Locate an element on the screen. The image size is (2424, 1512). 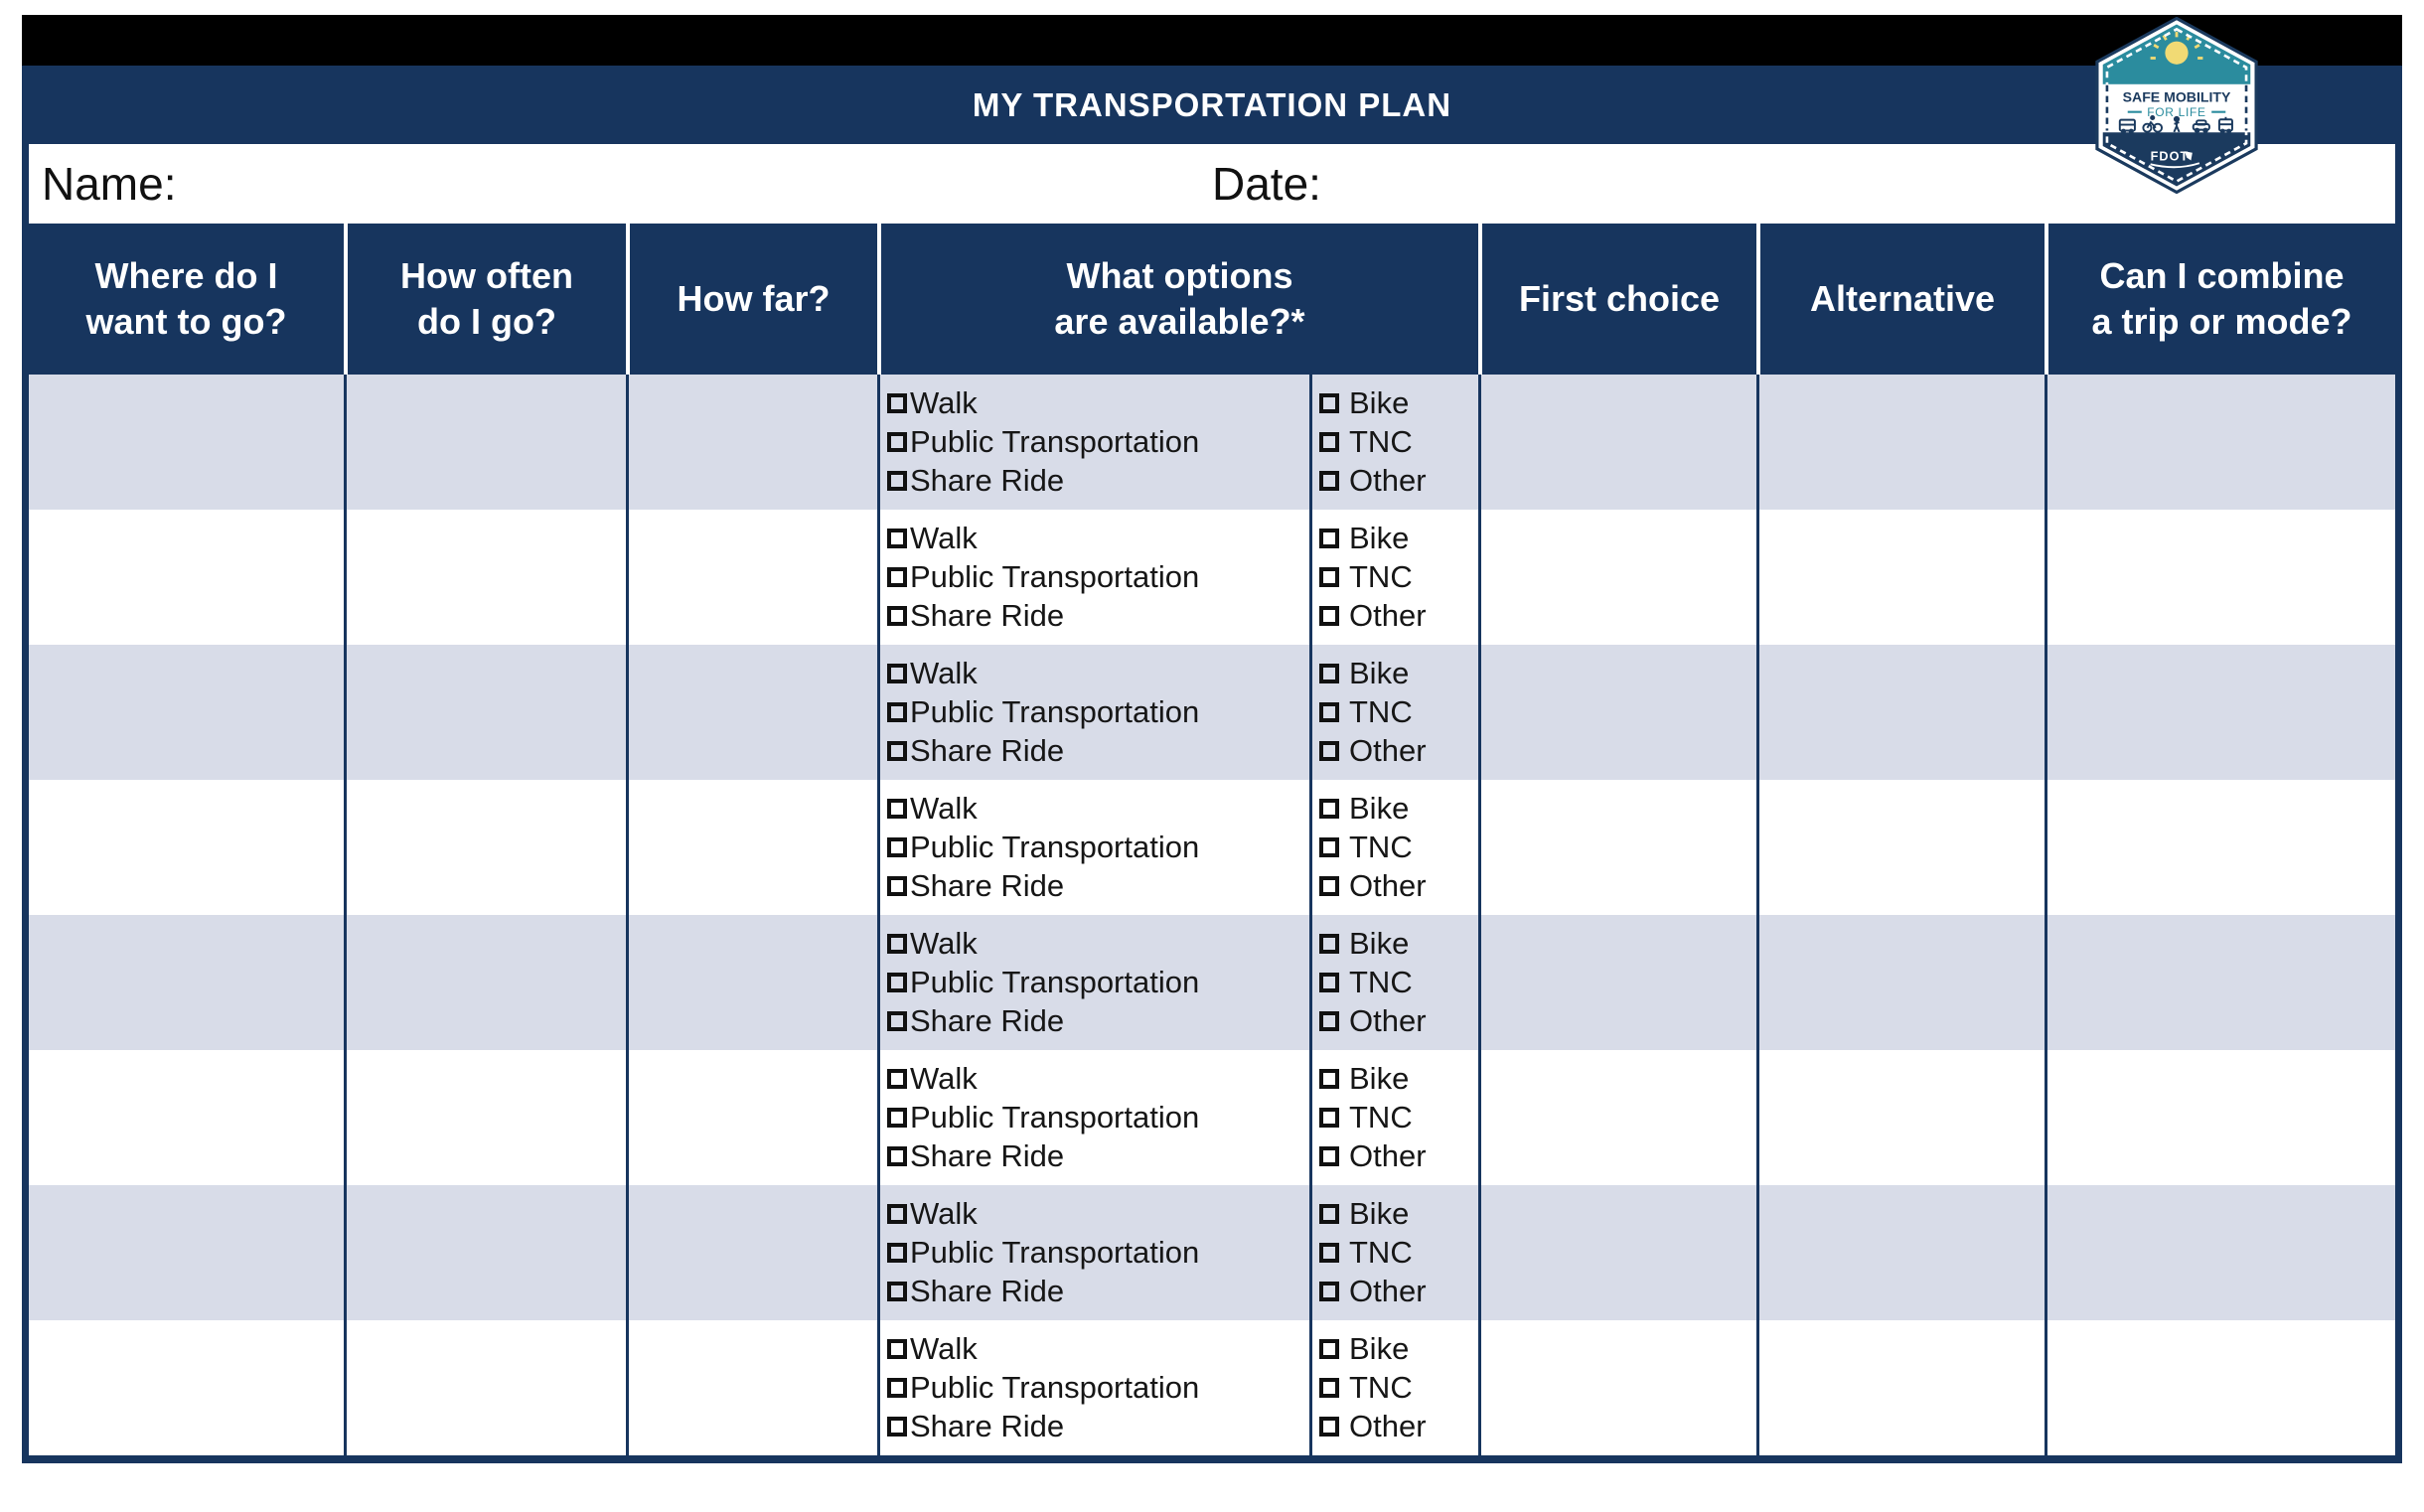
option-other: Other is located at coordinates (1398, 885).